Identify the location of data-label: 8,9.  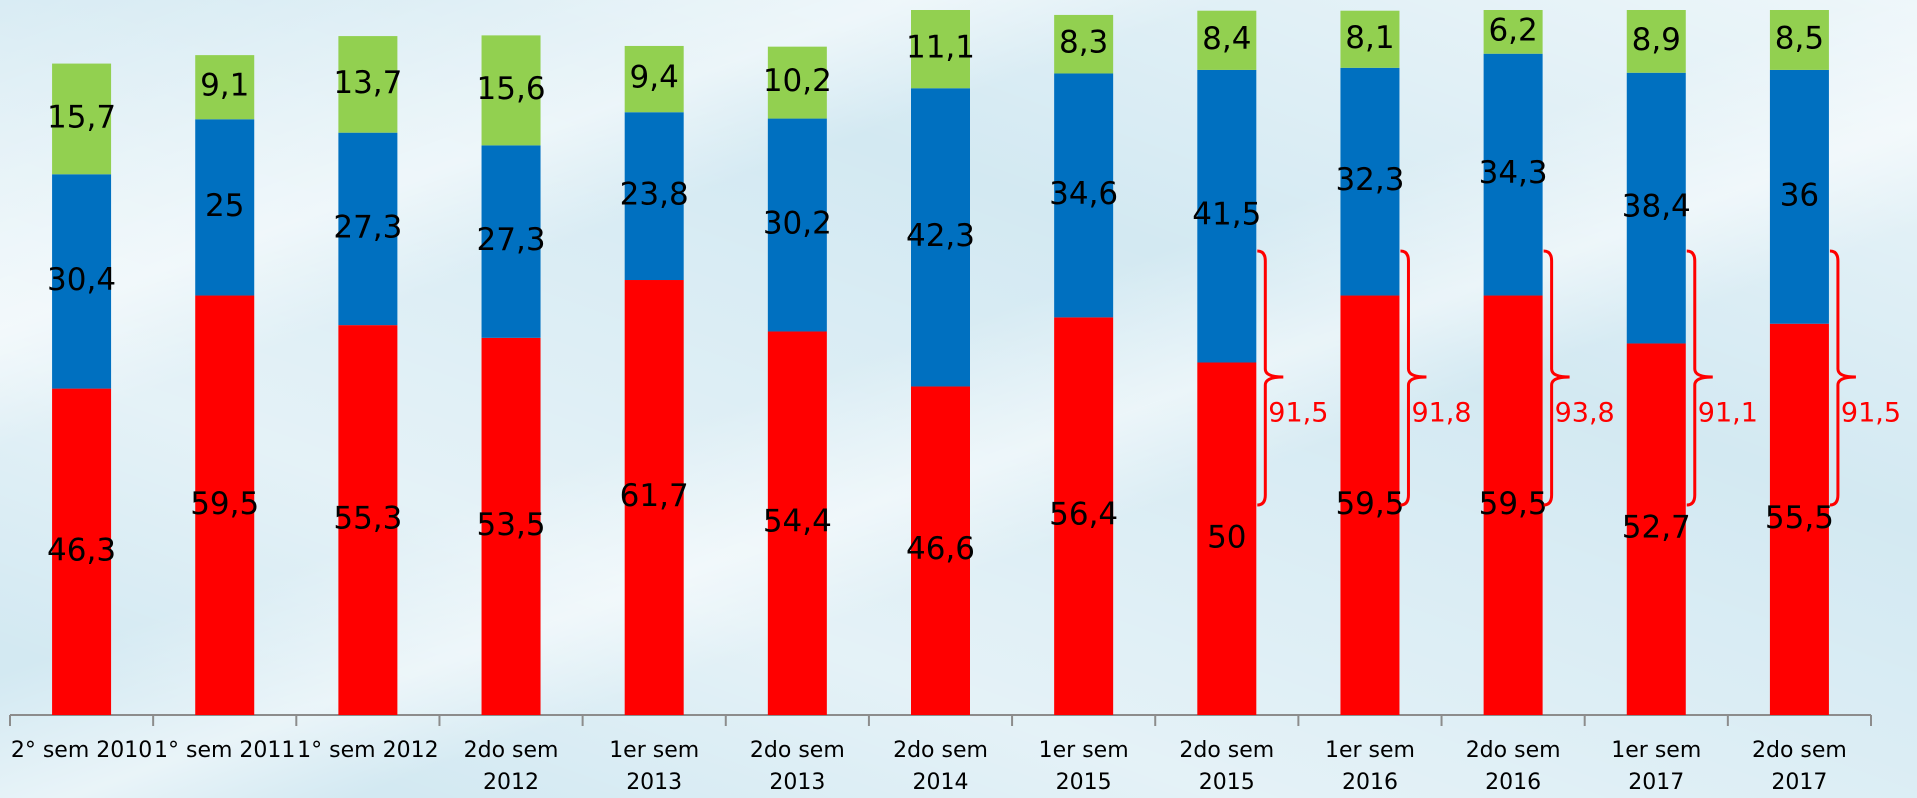
(1656, 40).